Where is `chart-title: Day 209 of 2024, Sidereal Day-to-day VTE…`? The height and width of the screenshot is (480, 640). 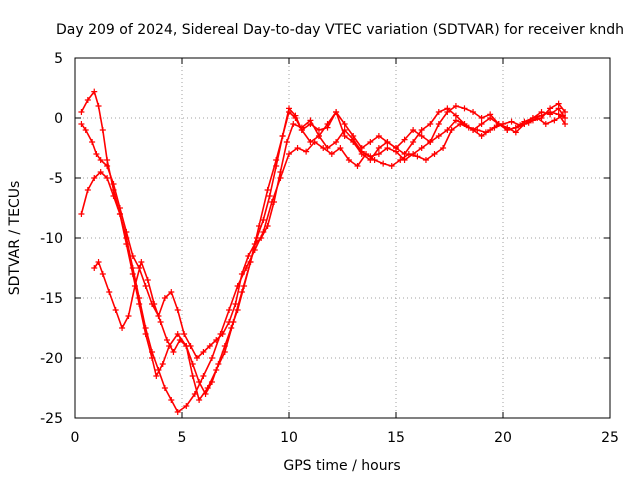
chart-title: Day 209 of 2024, Sidereal Day-to-day VTE… is located at coordinates (340, 30).